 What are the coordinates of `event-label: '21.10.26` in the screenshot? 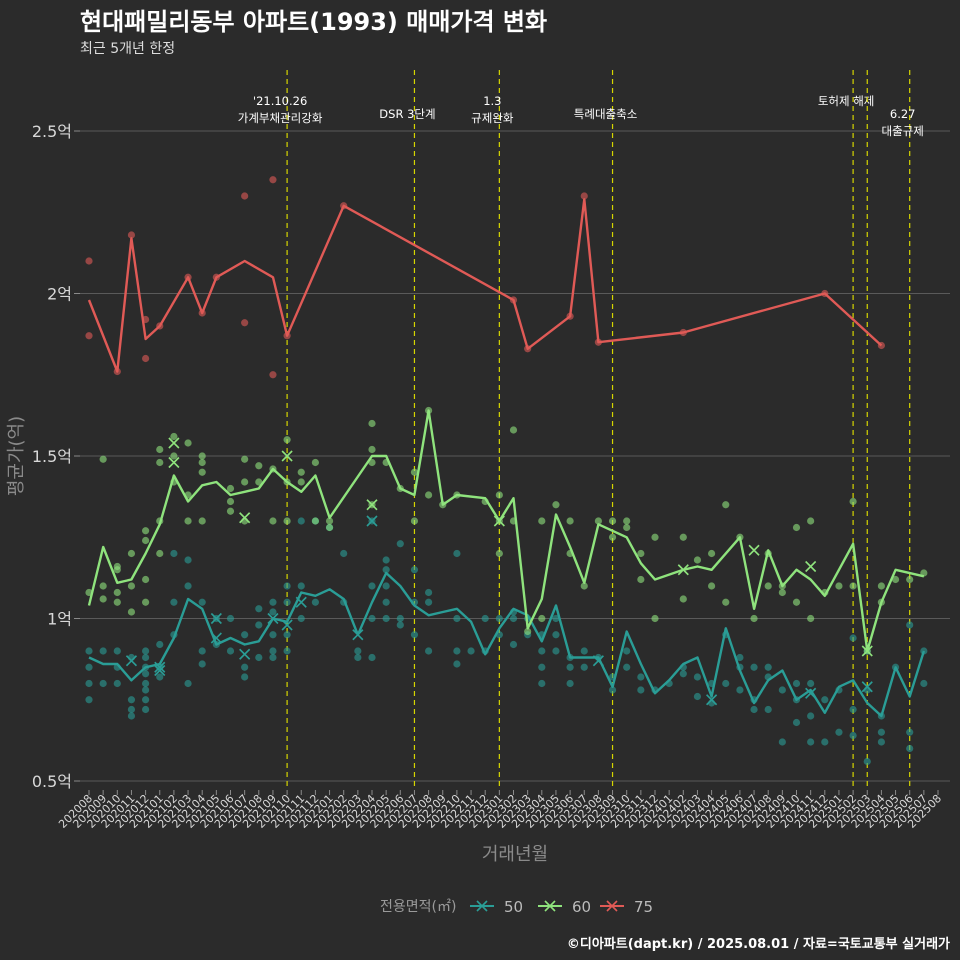 It's located at (280, 101).